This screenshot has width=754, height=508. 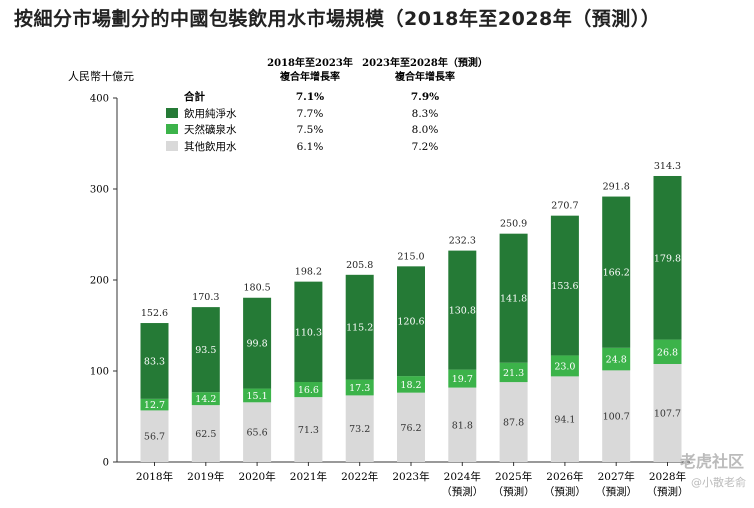 What do you see at coordinates (205, 476) in the screenshot?
I see `x-tick-label: 2019年` at bounding box center [205, 476].